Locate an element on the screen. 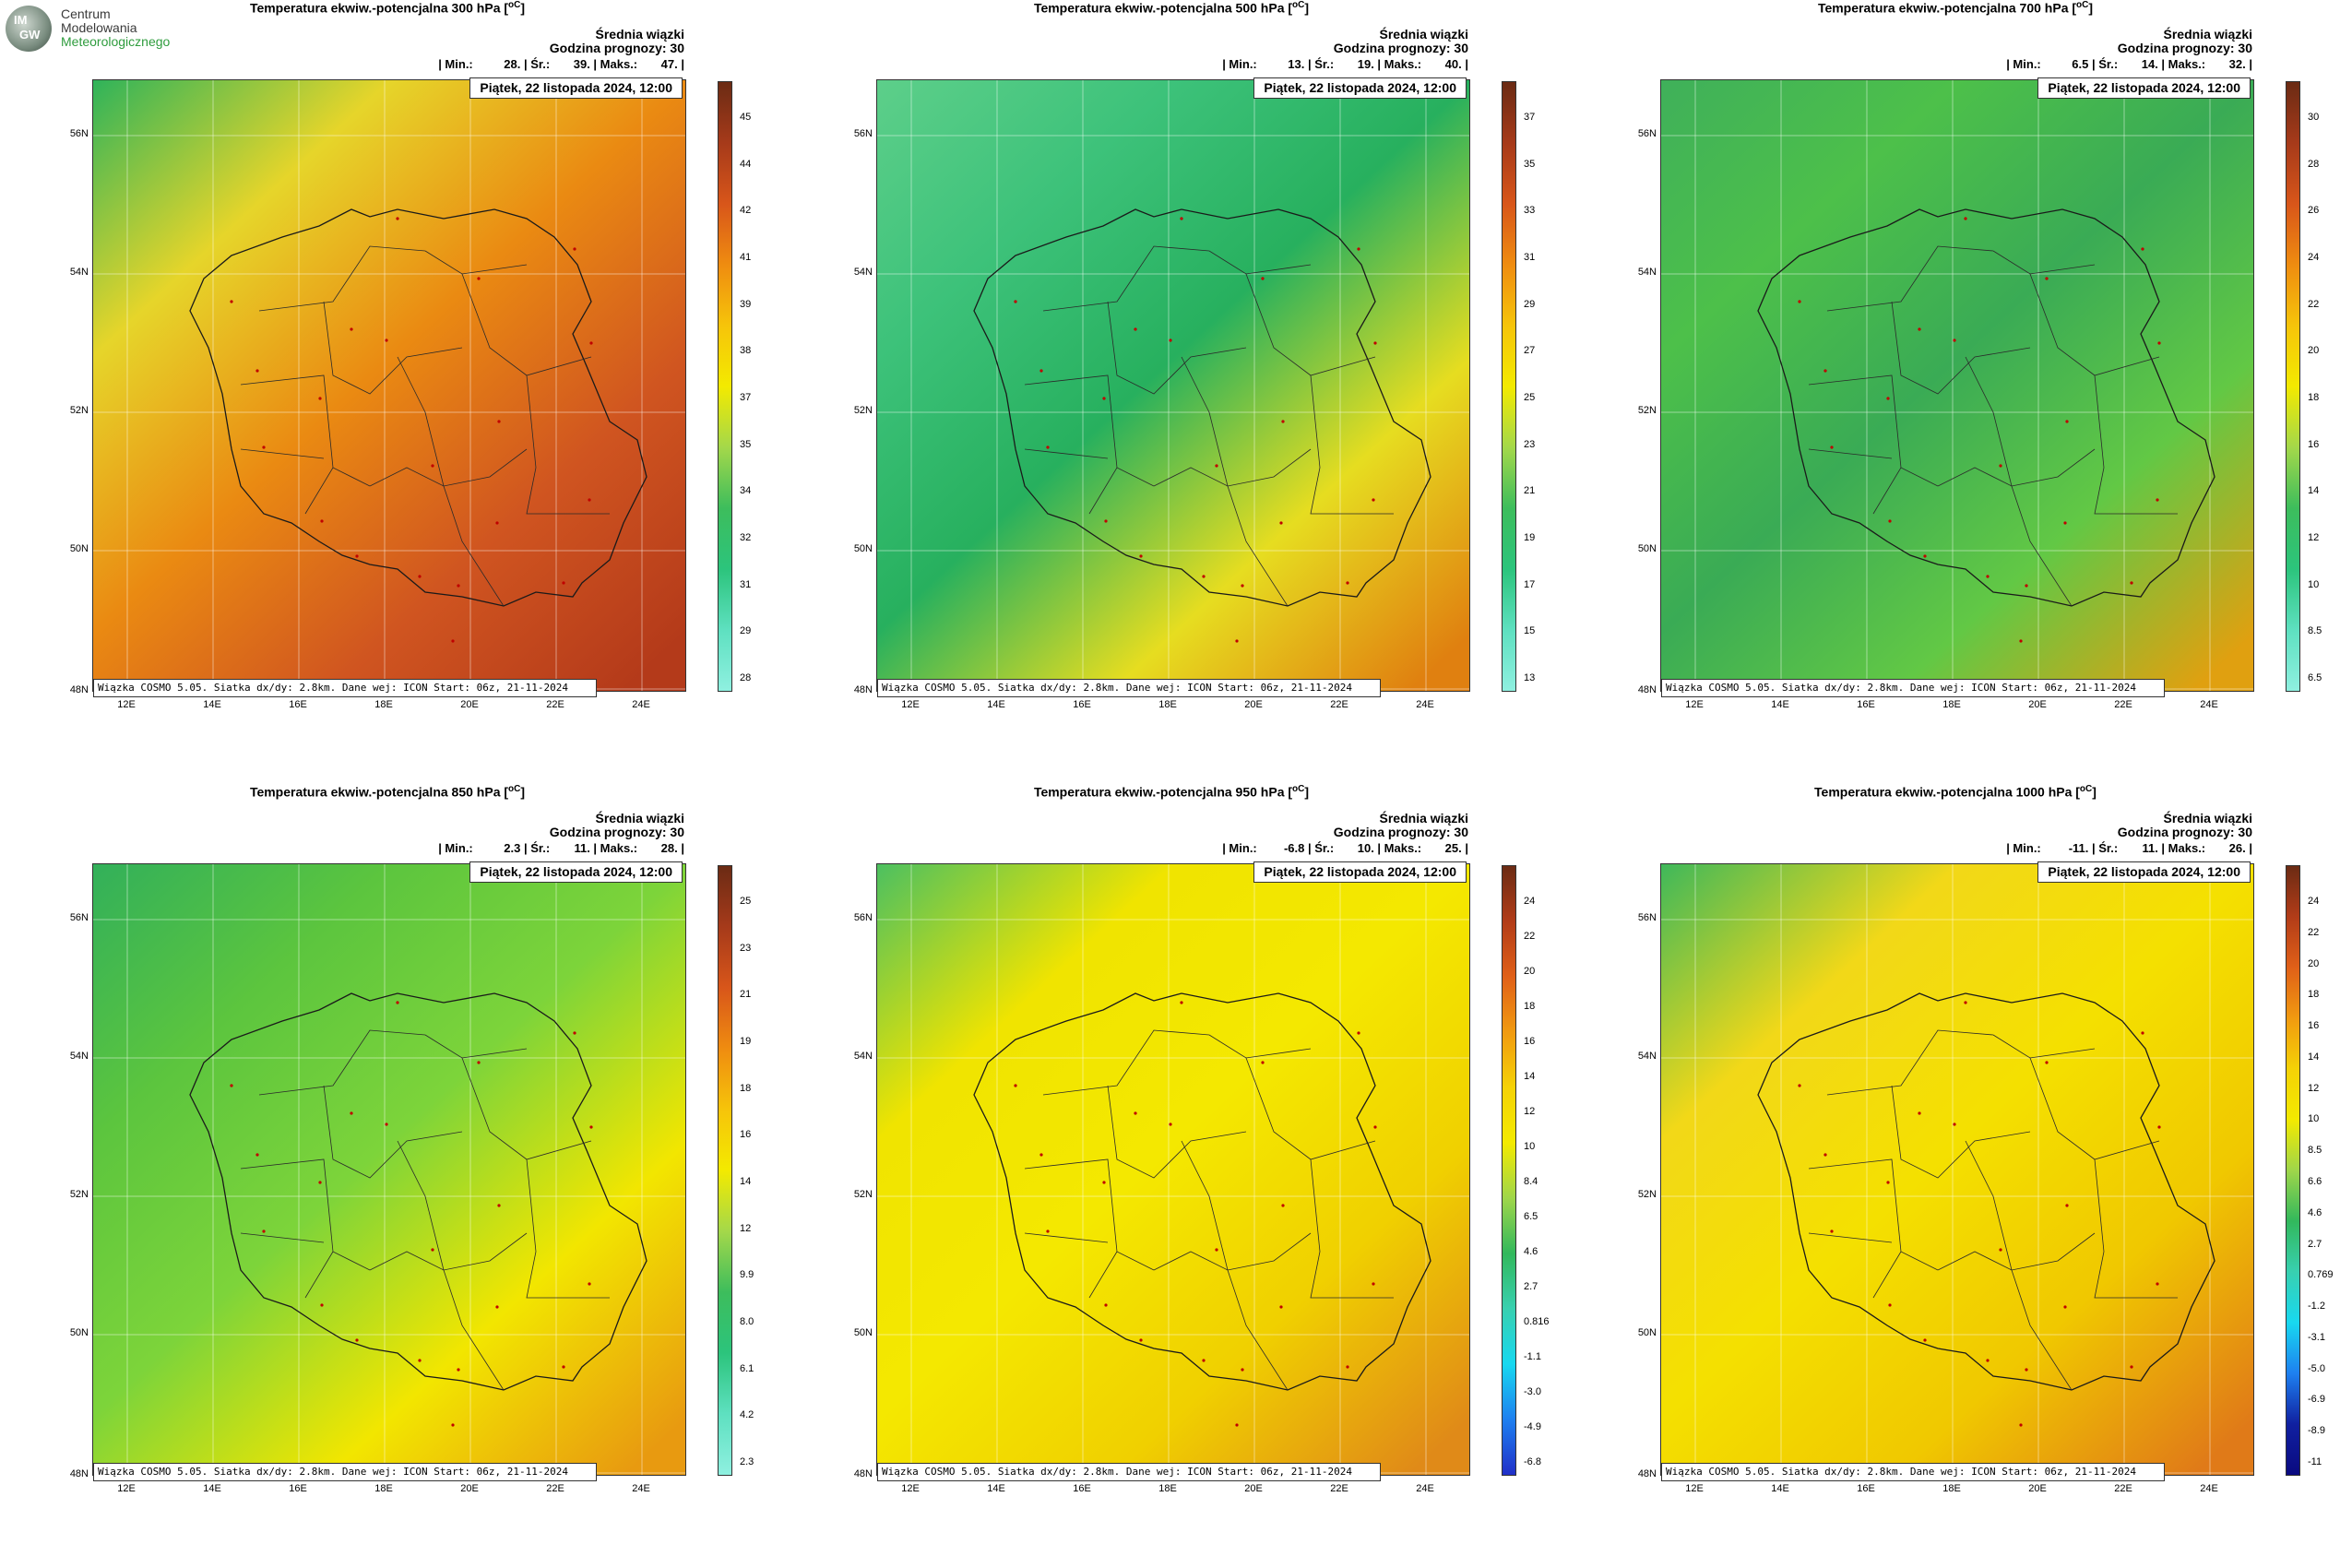  info-hour: Godzina prognozy: 30 is located at coordinates (616, 832).